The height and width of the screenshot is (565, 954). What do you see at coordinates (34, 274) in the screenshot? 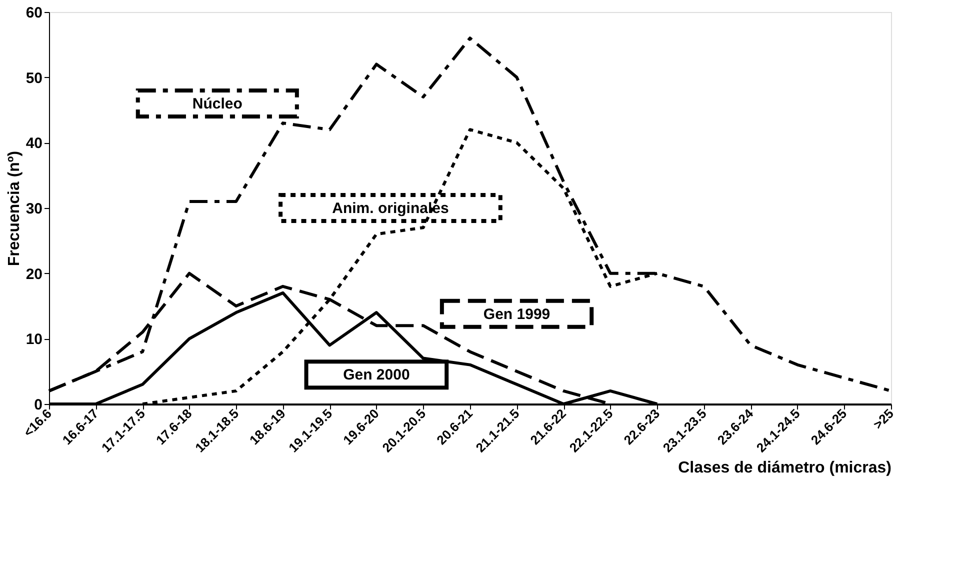
I see `y-tick-label: 20` at bounding box center [34, 274].